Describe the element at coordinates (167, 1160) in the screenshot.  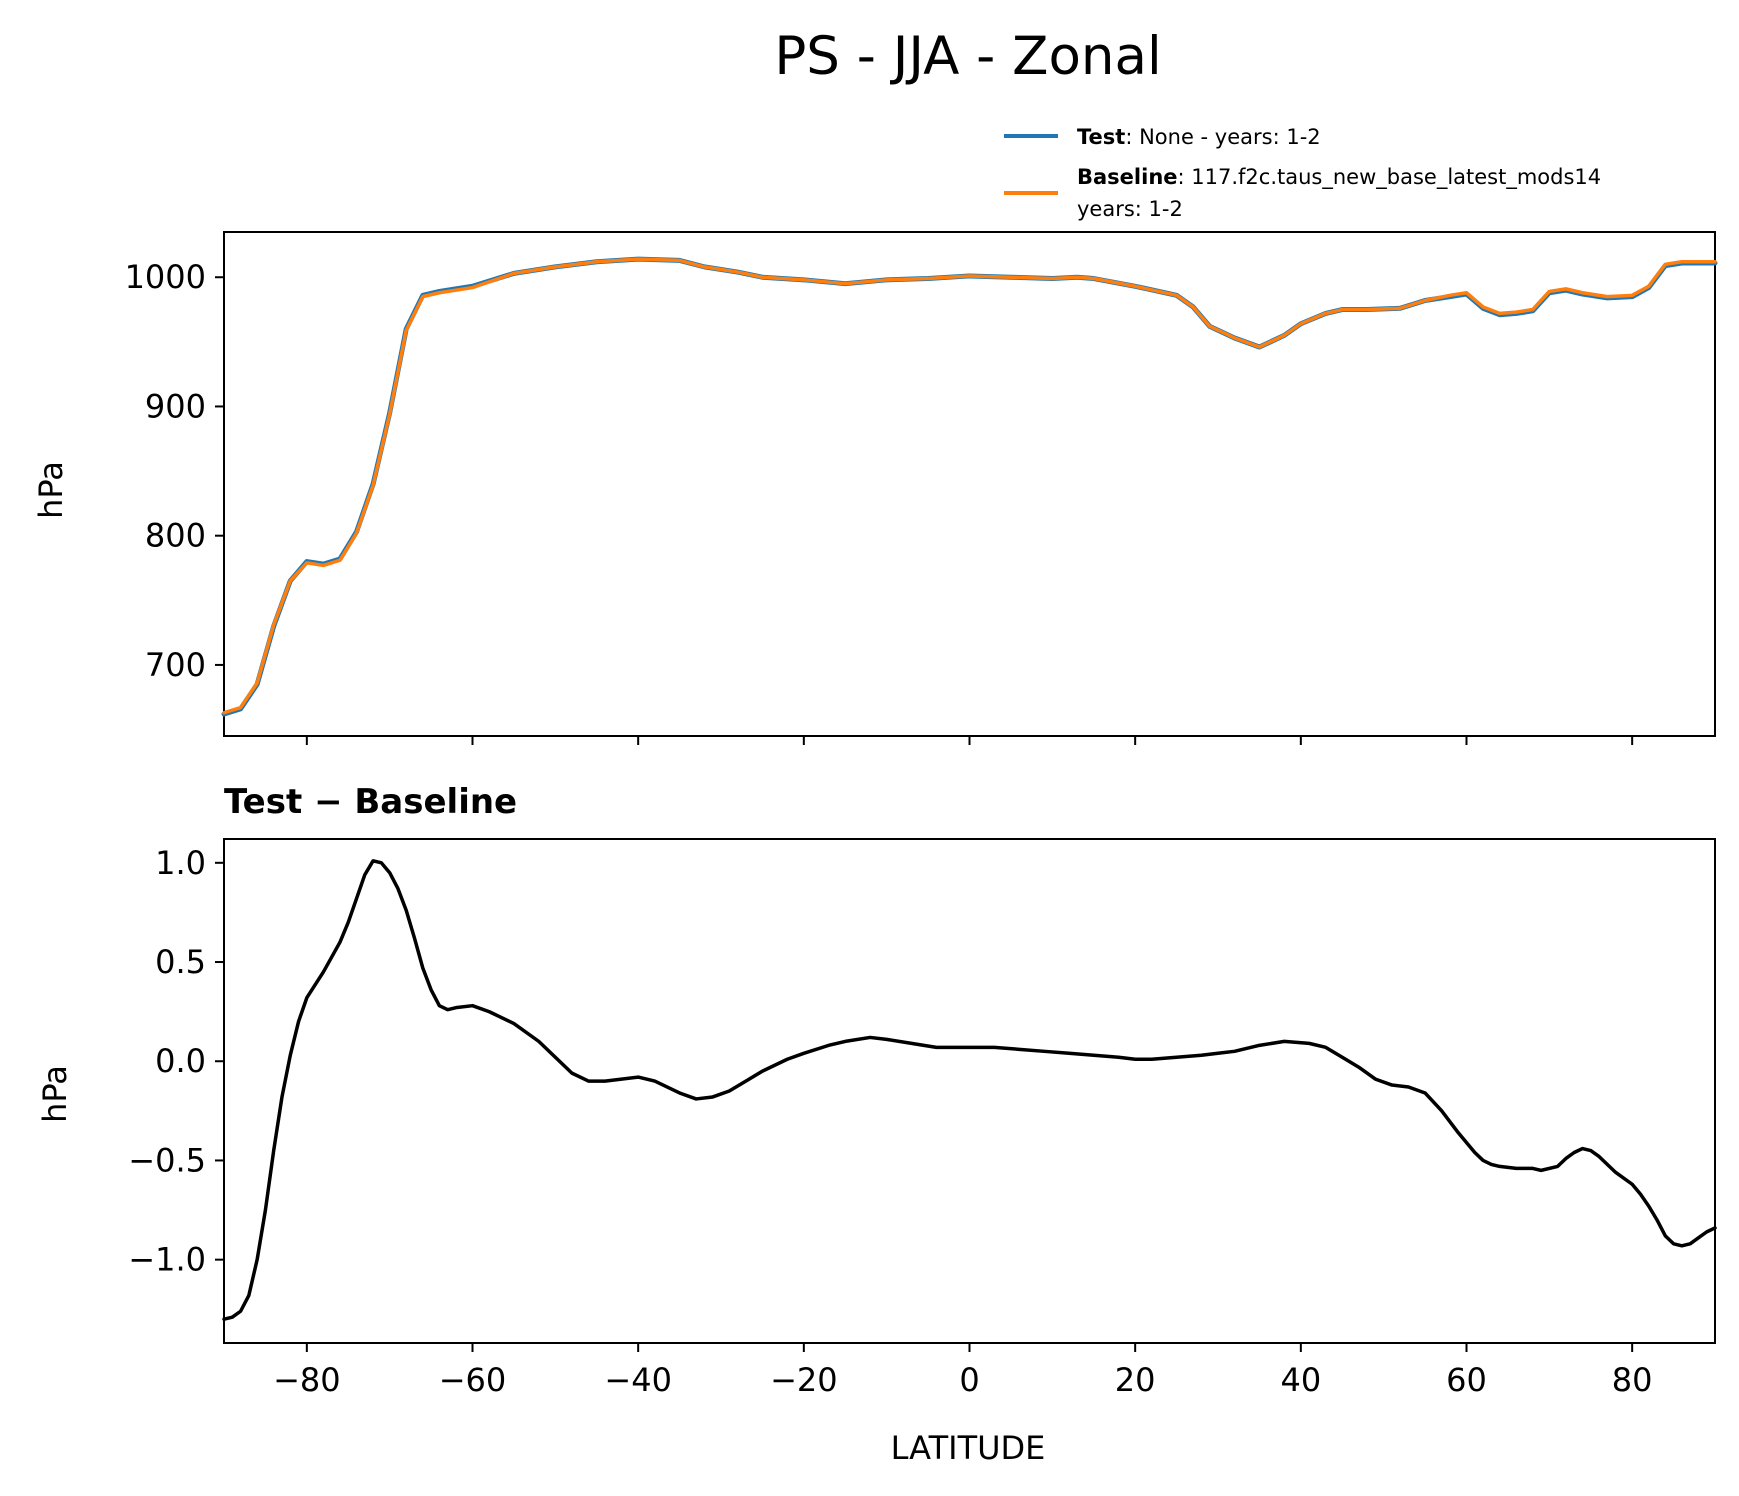
I see `bottom-y-tick-label: −0.5` at that location.